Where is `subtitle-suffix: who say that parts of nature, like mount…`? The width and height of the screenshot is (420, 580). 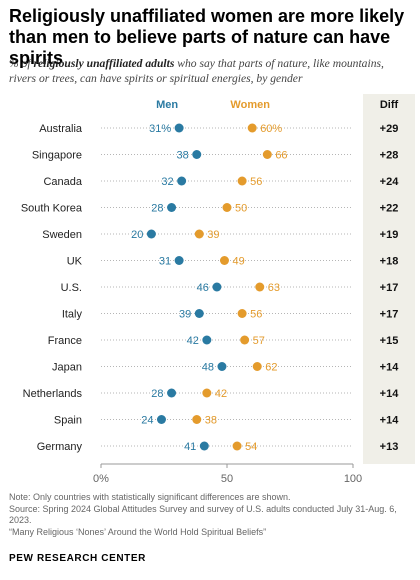 subtitle-suffix: who say that parts of nature, like mount… is located at coordinates (196, 71).